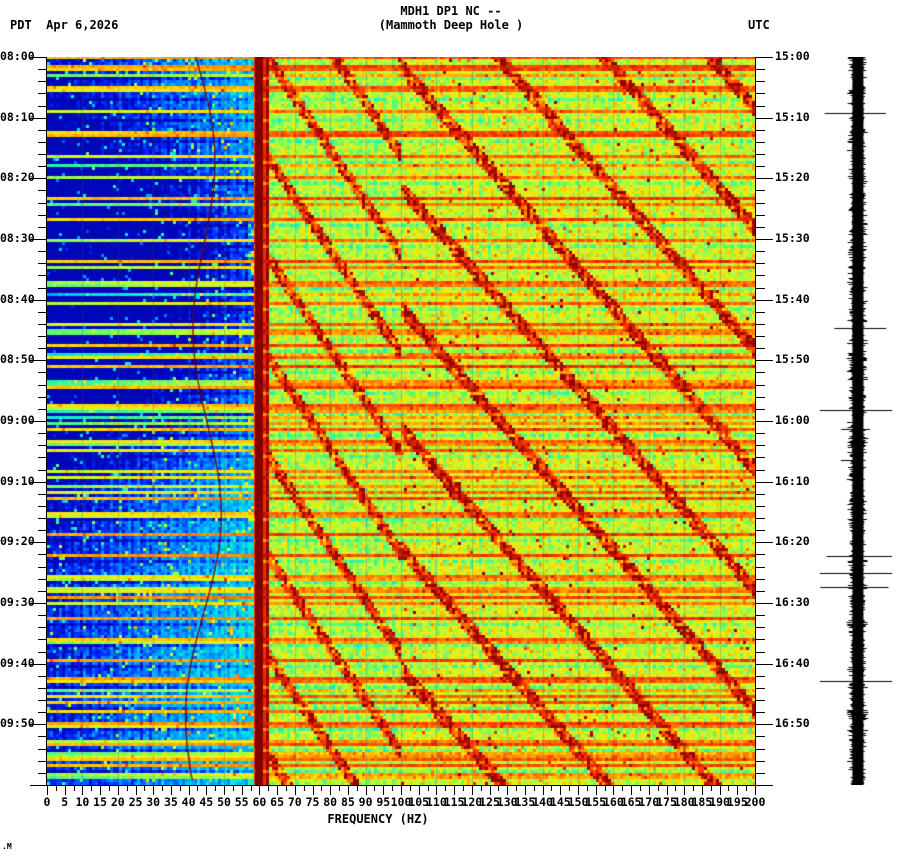  Describe the element at coordinates (507, 802) in the screenshot. I see `frequency-tick-label: 130` at that location.